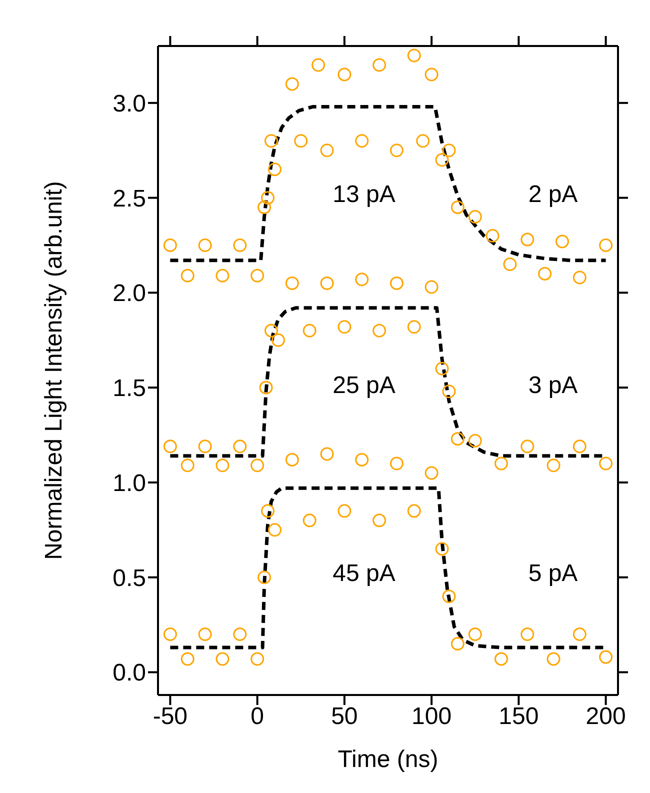 The image size is (650, 793). I want to click on y-tick-label: 2.5, so click(129, 198).